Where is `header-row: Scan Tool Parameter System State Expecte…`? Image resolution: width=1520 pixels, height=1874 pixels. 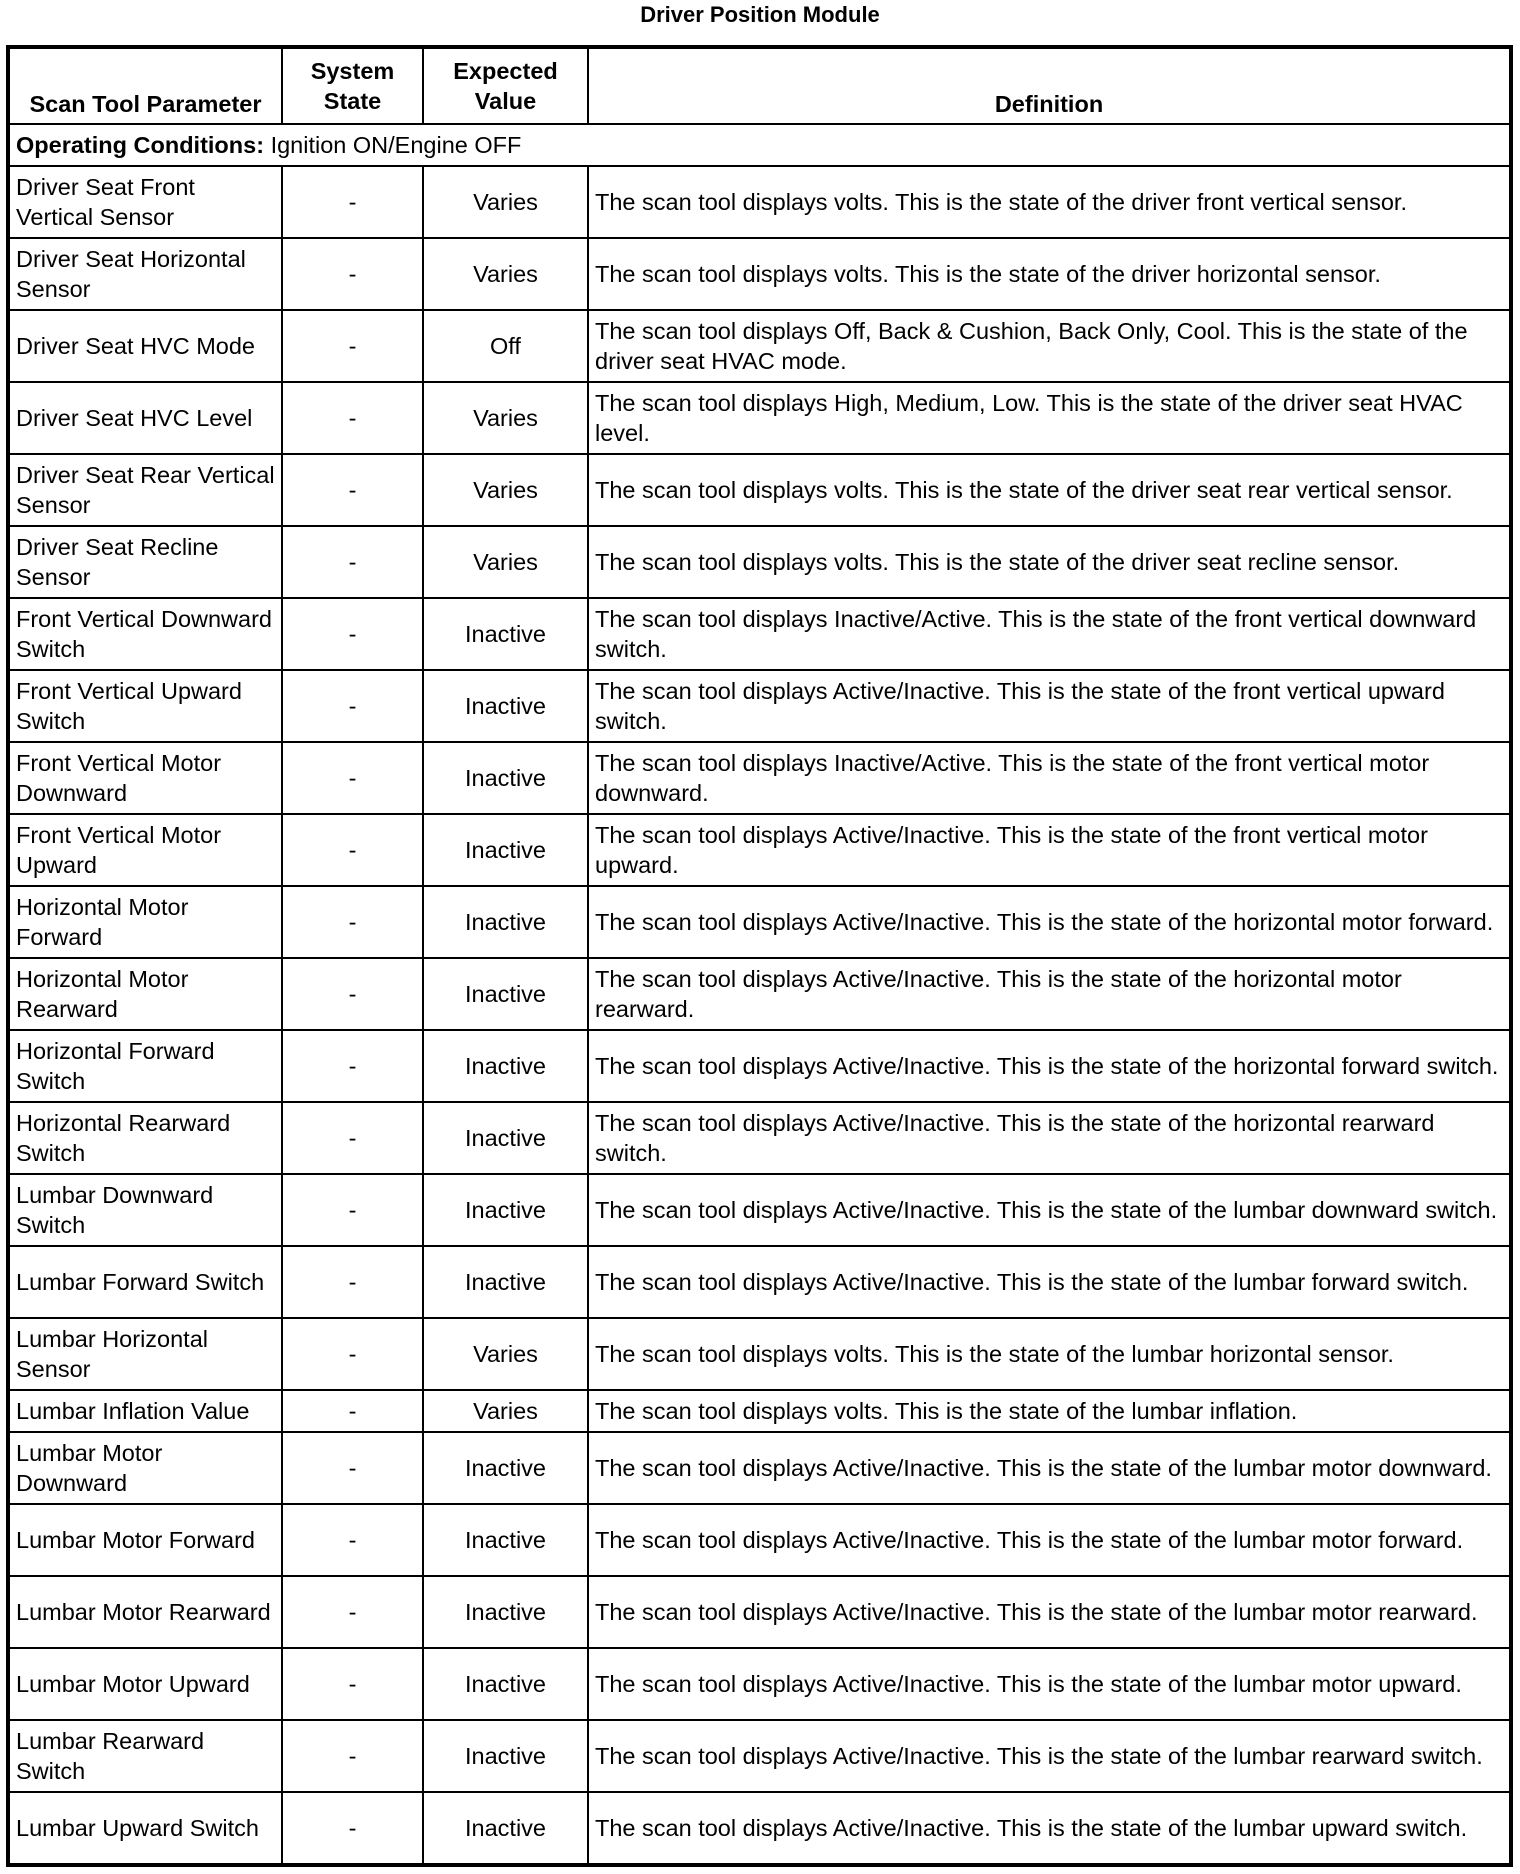 header-row: Scan Tool Parameter System State Expecte… is located at coordinates (759, 85).